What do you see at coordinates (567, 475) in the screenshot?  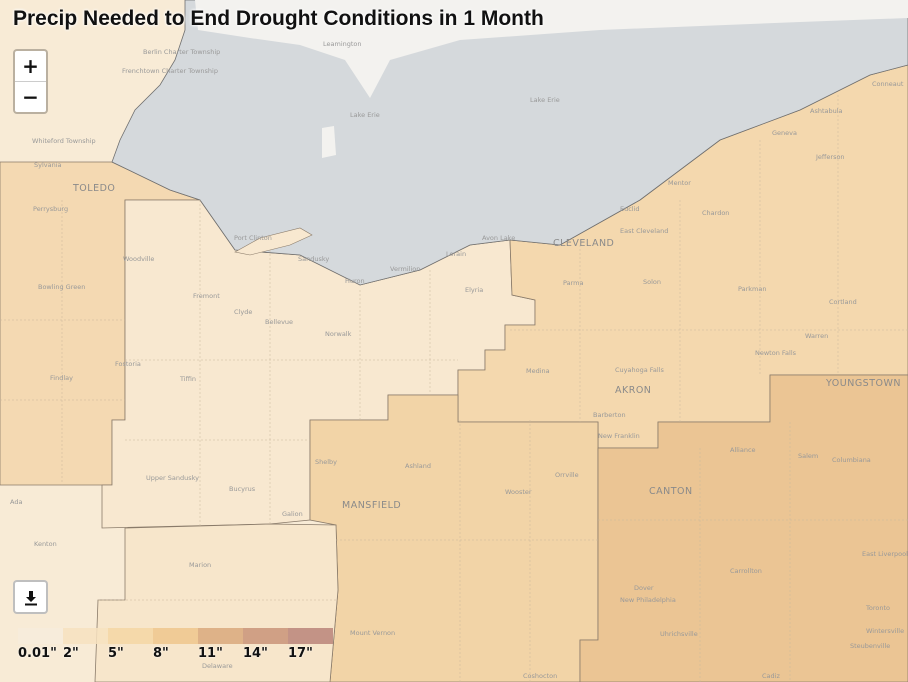 I see `svg-text: Orrville` at bounding box center [567, 475].